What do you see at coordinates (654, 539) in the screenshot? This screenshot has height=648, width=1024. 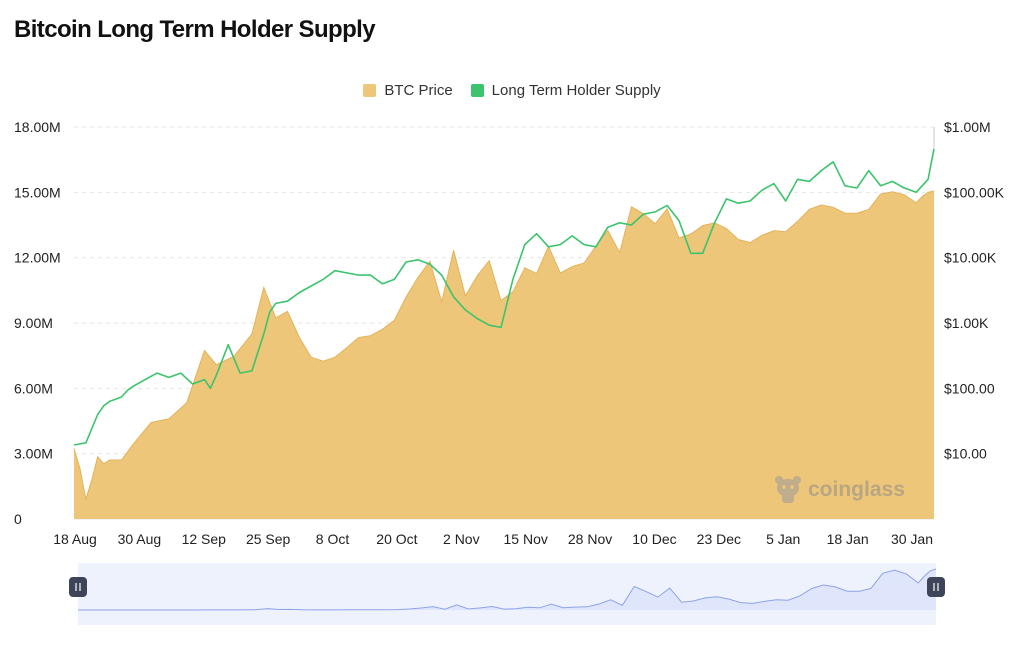 I see `x-tick-label: 10 Dec` at bounding box center [654, 539].